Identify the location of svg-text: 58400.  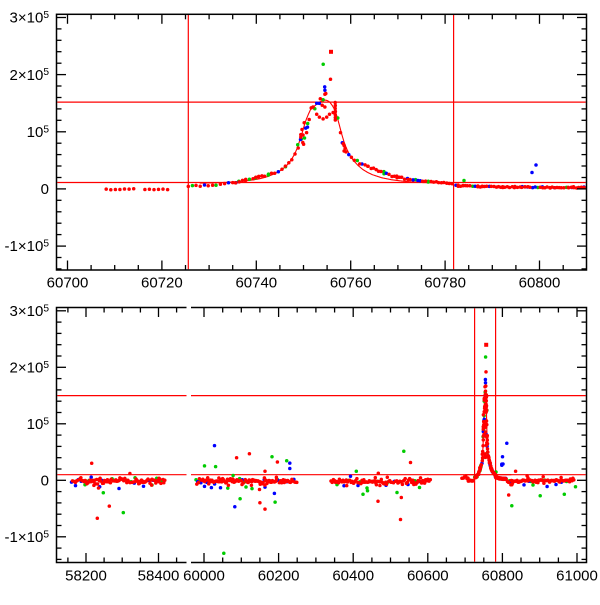
(159, 576).